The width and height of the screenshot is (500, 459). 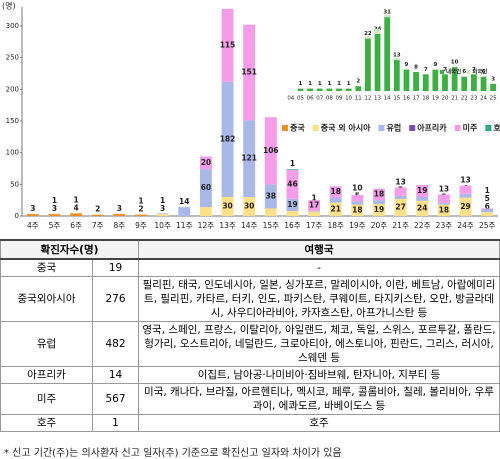 What do you see at coordinates (387, 13) in the screenshot?
I see `data-label: 31` at bounding box center [387, 13].